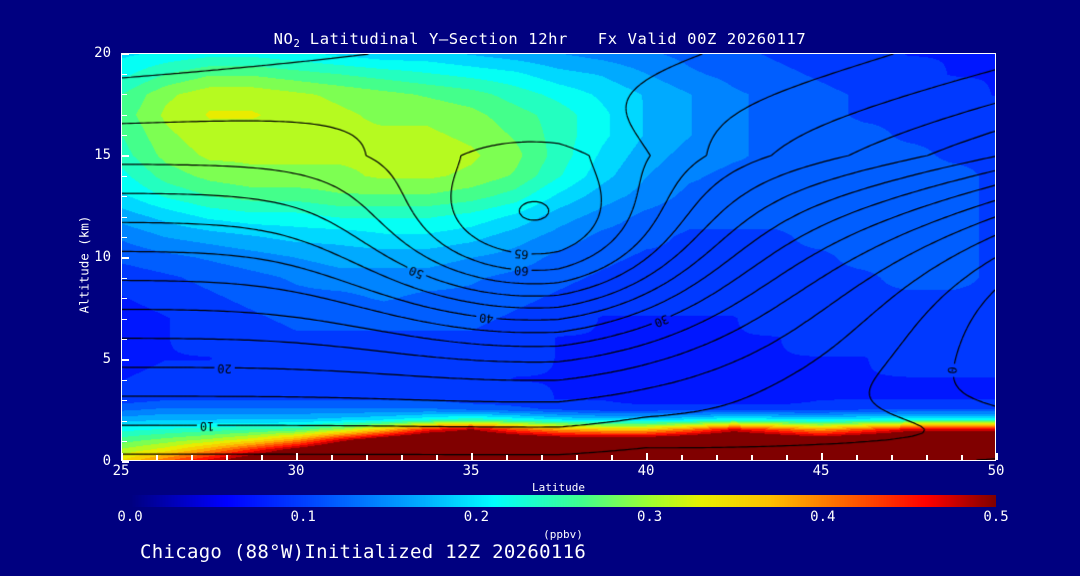  I want to click on colorbar, so click(563, 501).